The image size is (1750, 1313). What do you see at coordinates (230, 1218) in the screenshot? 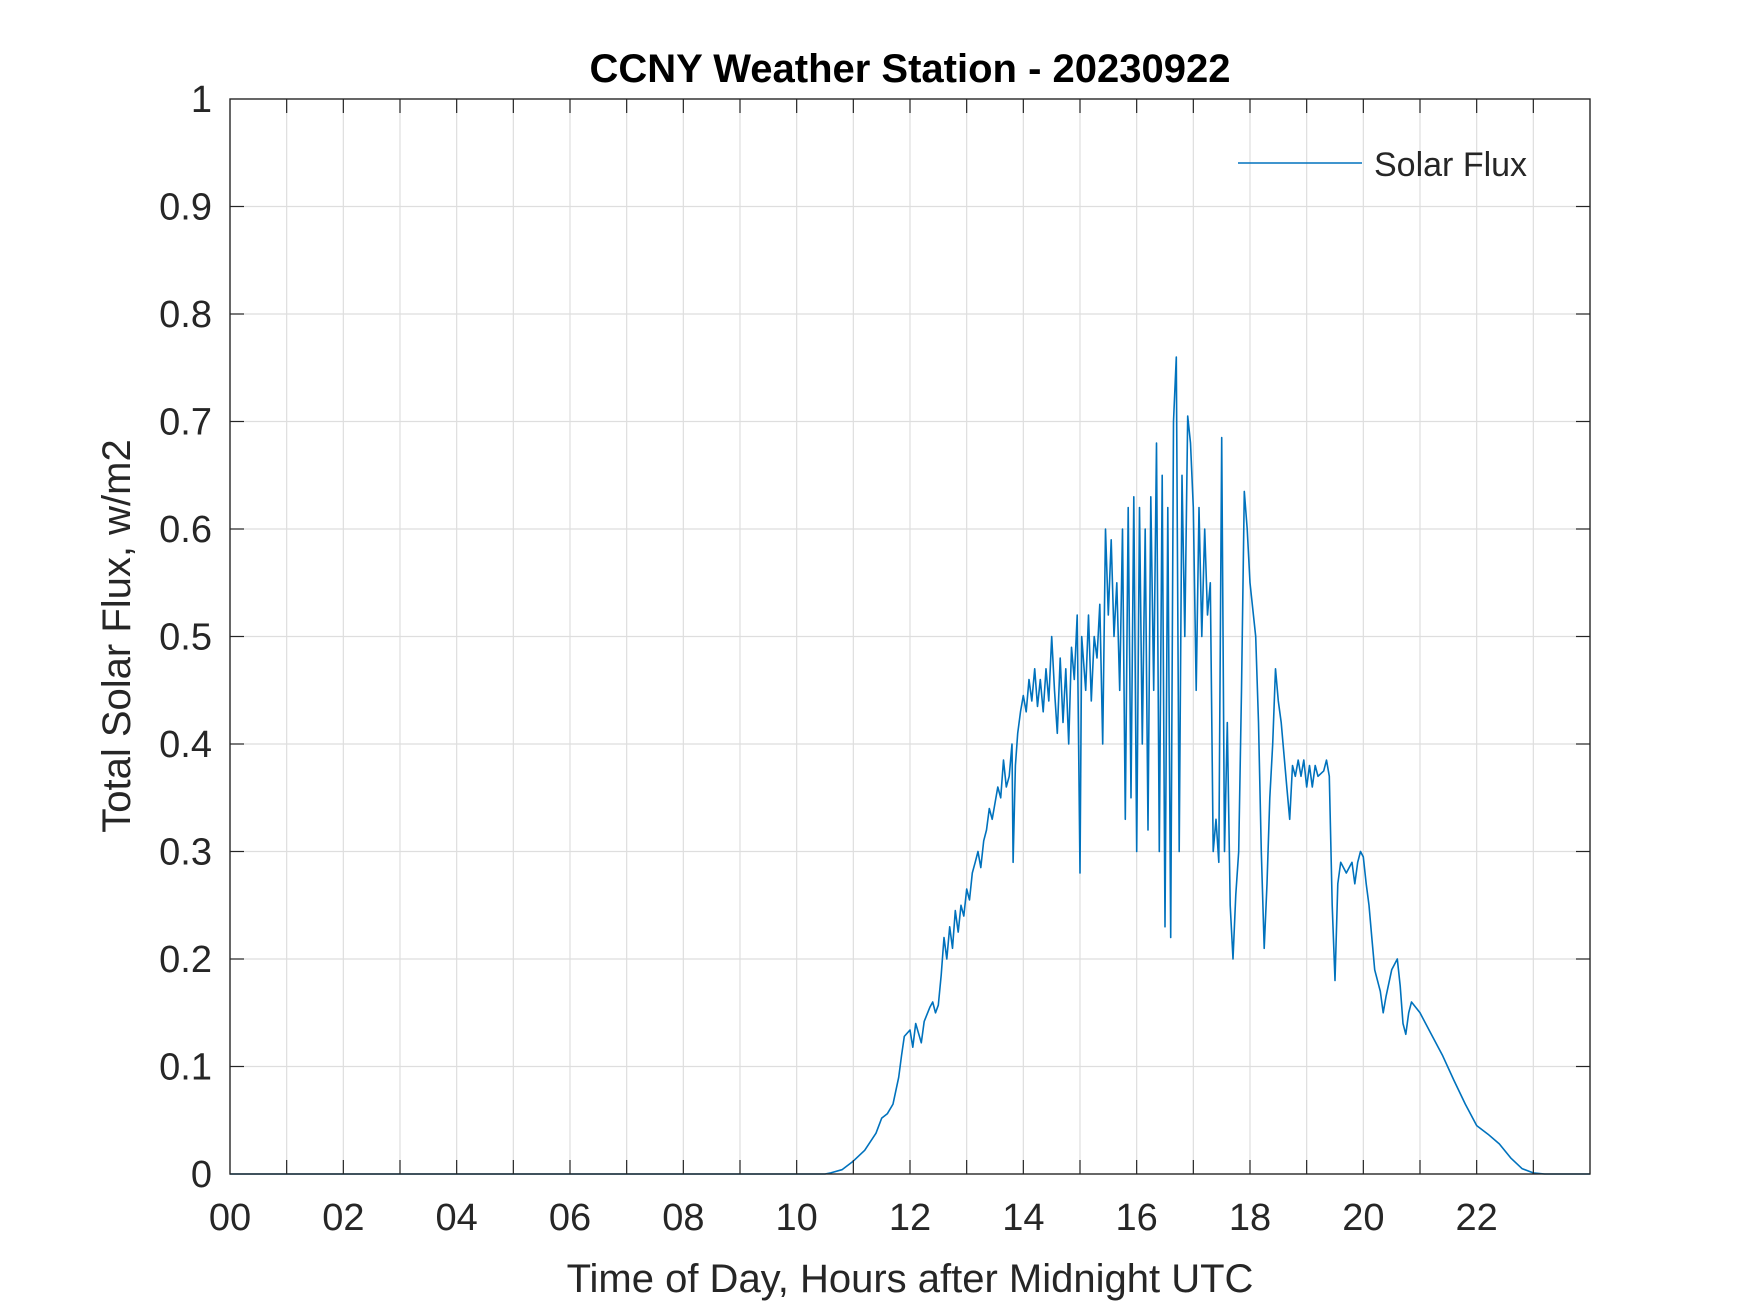
I see `x-tick-label: 00` at bounding box center [230, 1218].